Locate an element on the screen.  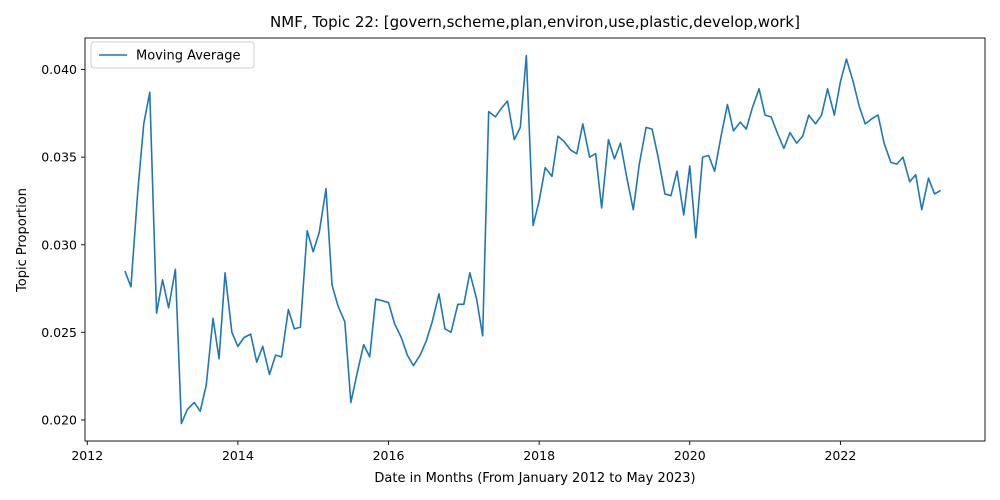
x-axis: 2012 2014 2016 2018 2020 2022 is located at coordinates (463, 452).